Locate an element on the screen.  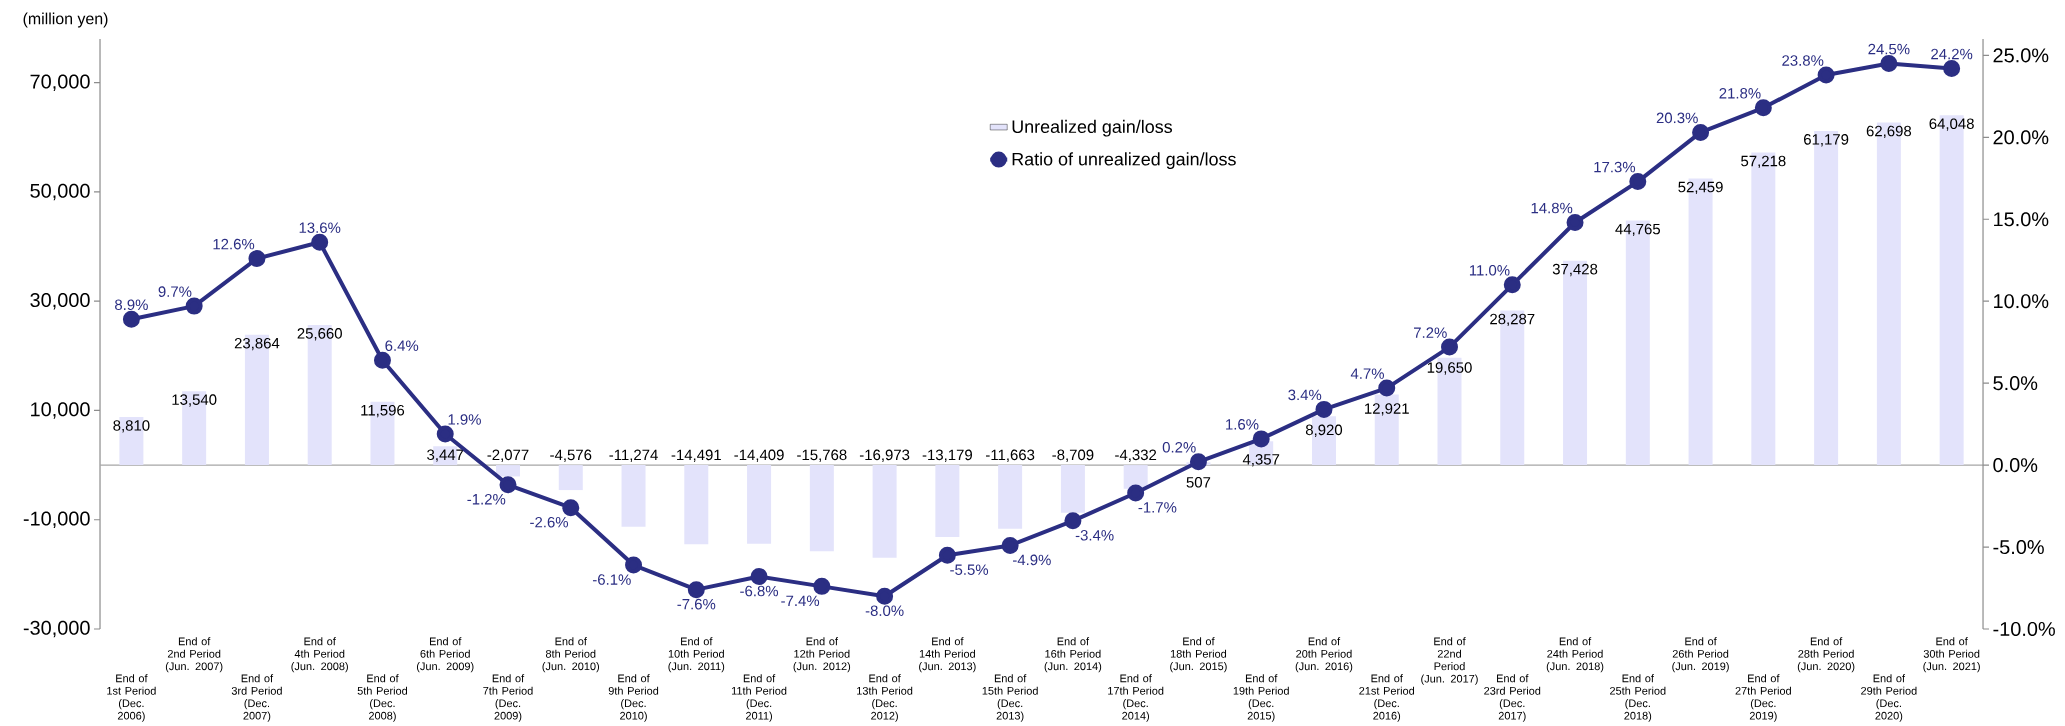
data-label: 4.7% is located at coordinates (1367, 373).